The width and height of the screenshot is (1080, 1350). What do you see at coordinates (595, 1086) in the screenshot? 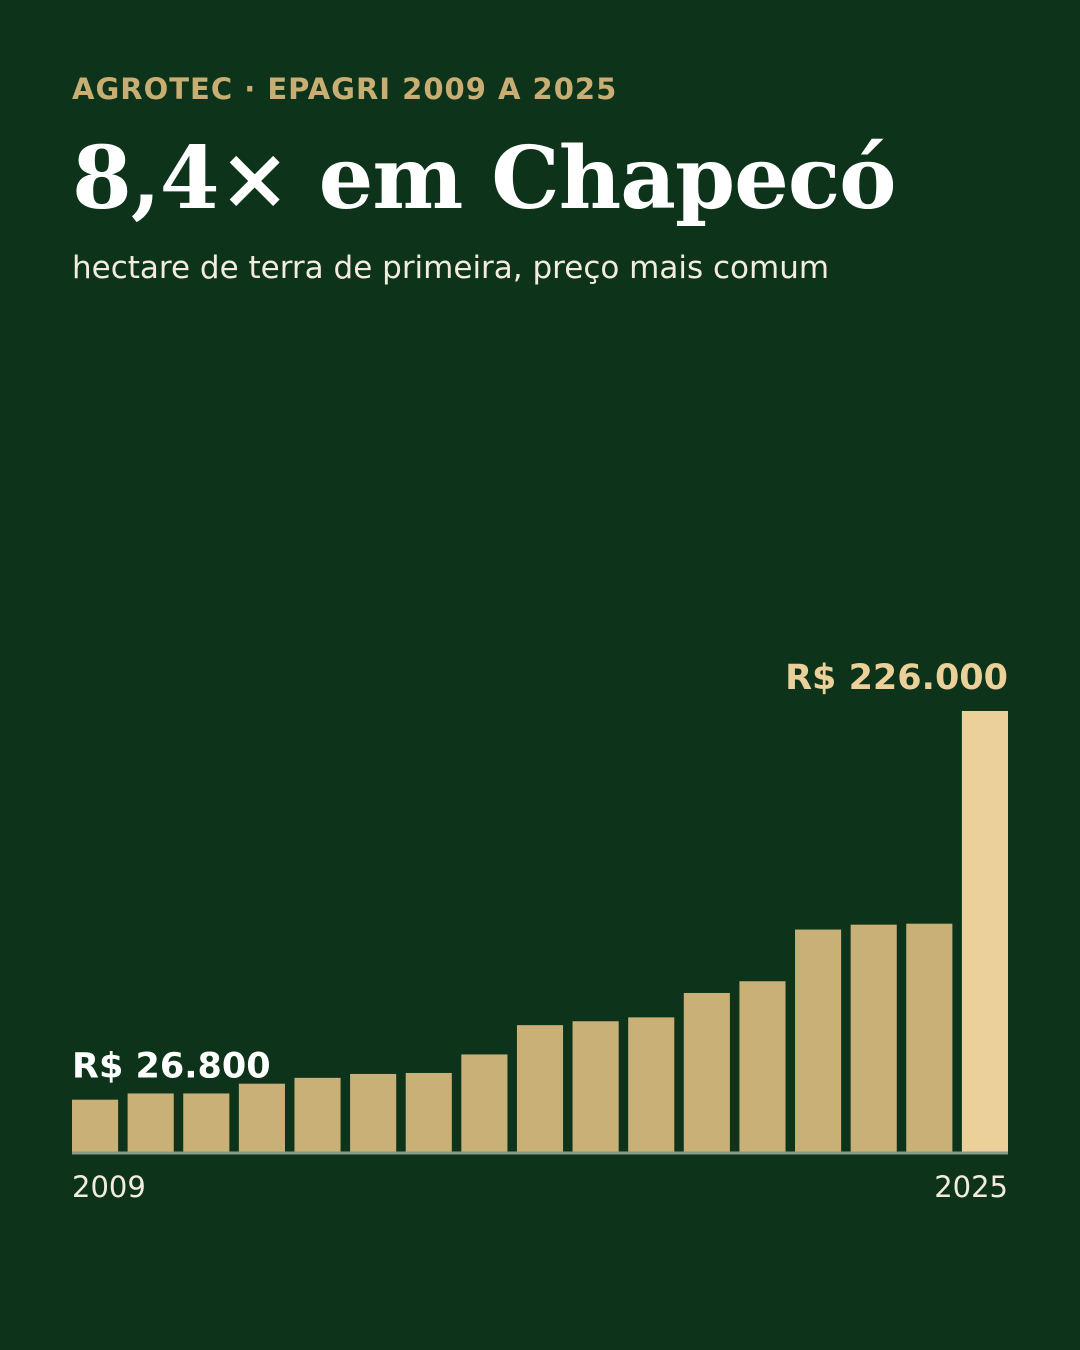
I see `bar-2018` at bounding box center [595, 1086].